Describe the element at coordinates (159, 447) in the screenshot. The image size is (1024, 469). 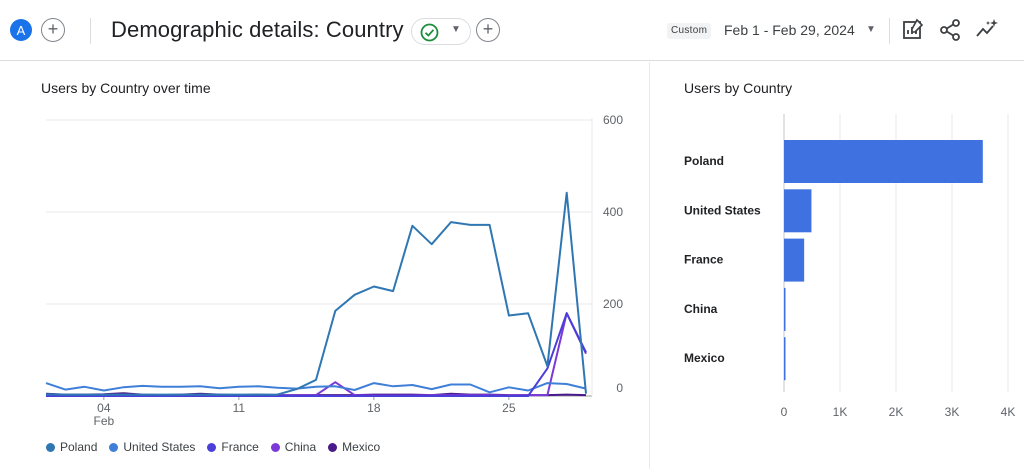
I see `legend-label: United States` at that location.